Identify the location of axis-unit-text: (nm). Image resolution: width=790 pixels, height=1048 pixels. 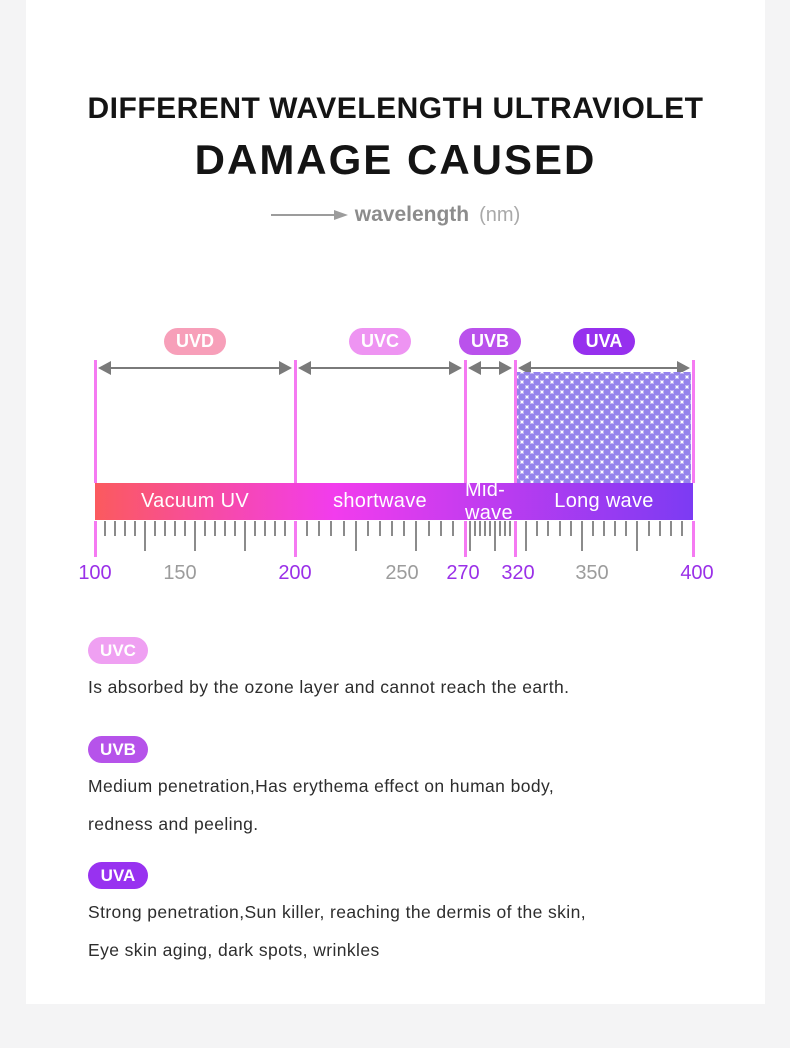
(500, 214).